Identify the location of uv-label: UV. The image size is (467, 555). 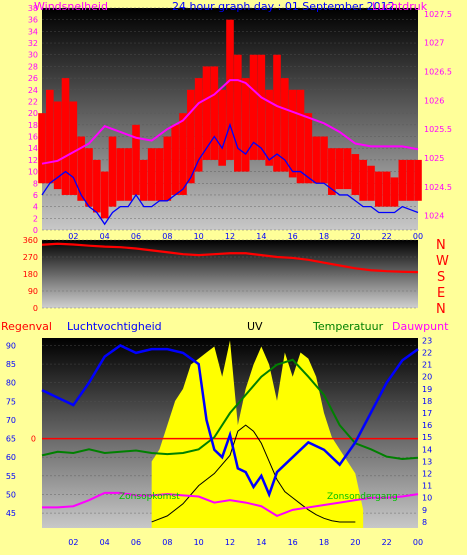
(255, 326).